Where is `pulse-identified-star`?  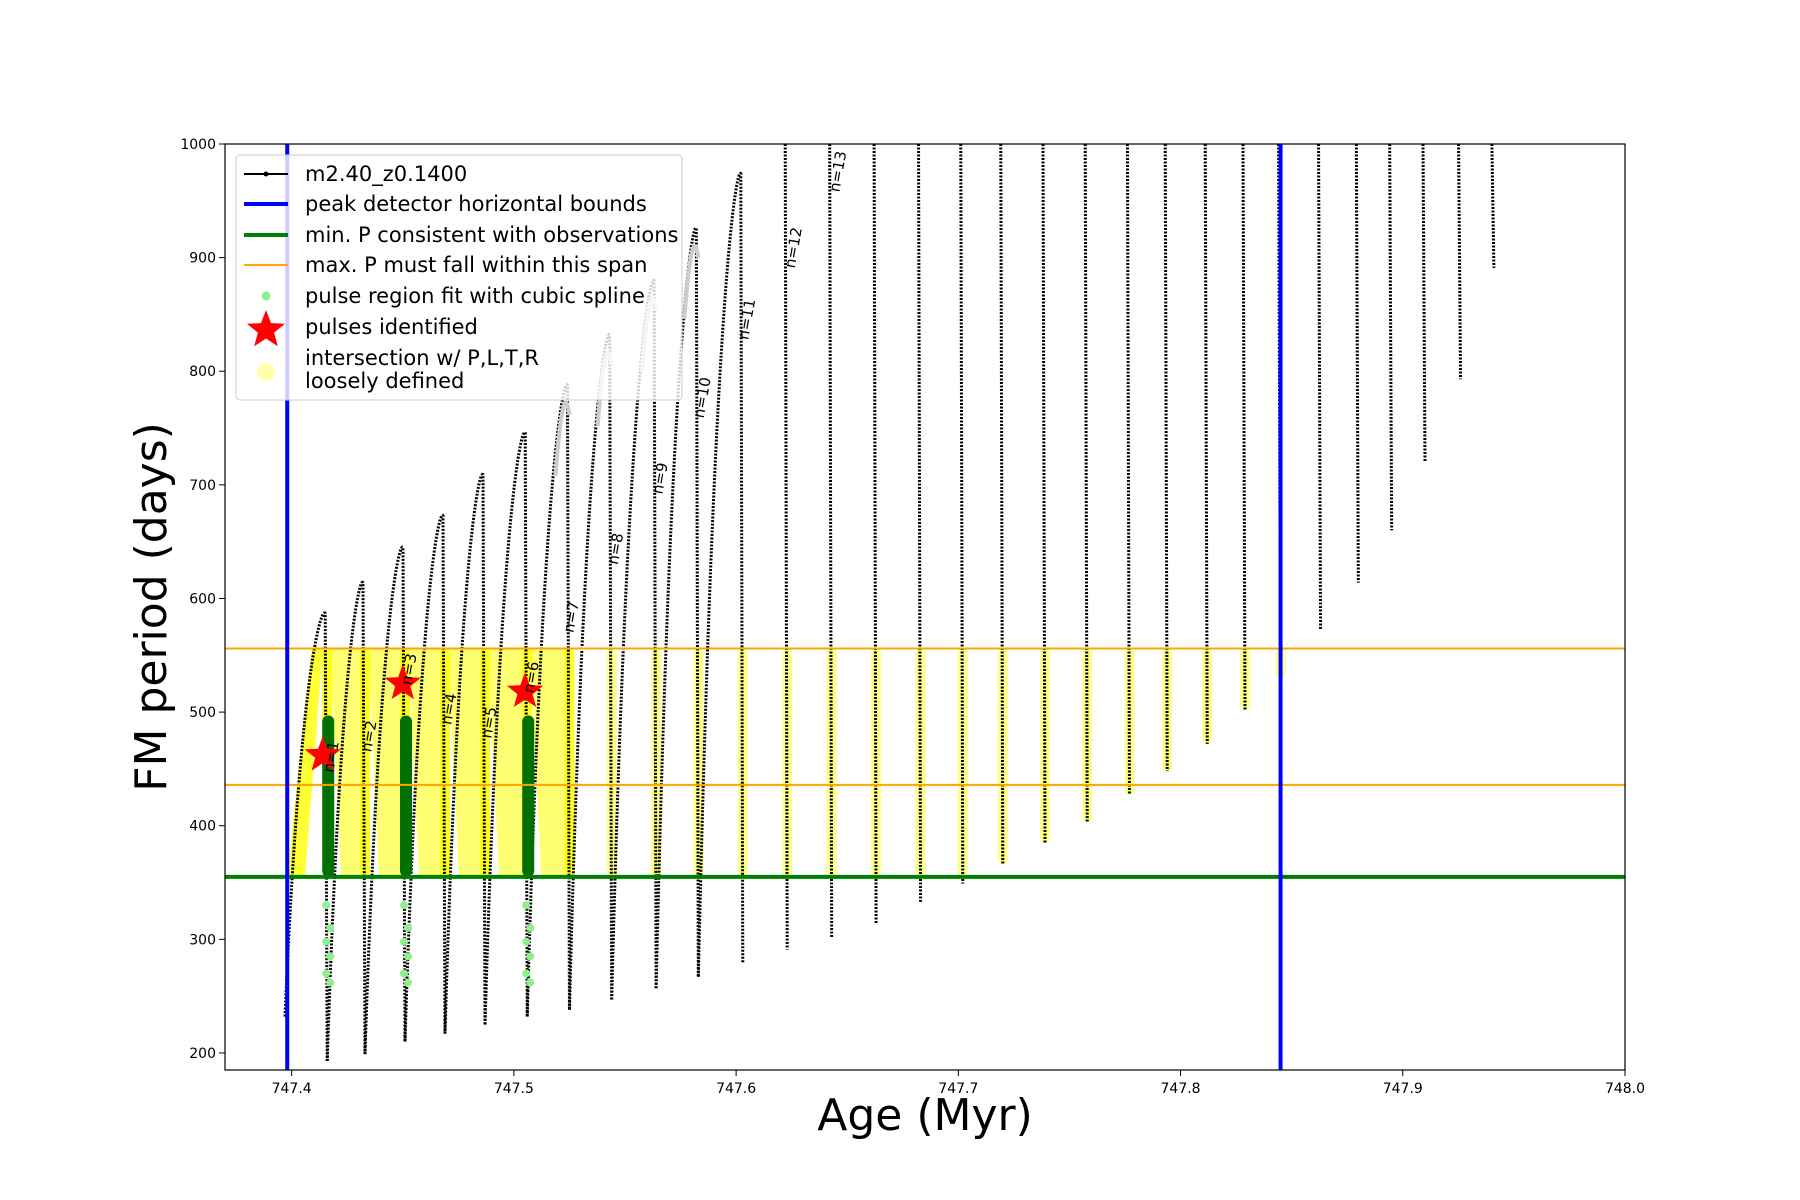
pulse-identified-star is located at coordinates (525, 689).